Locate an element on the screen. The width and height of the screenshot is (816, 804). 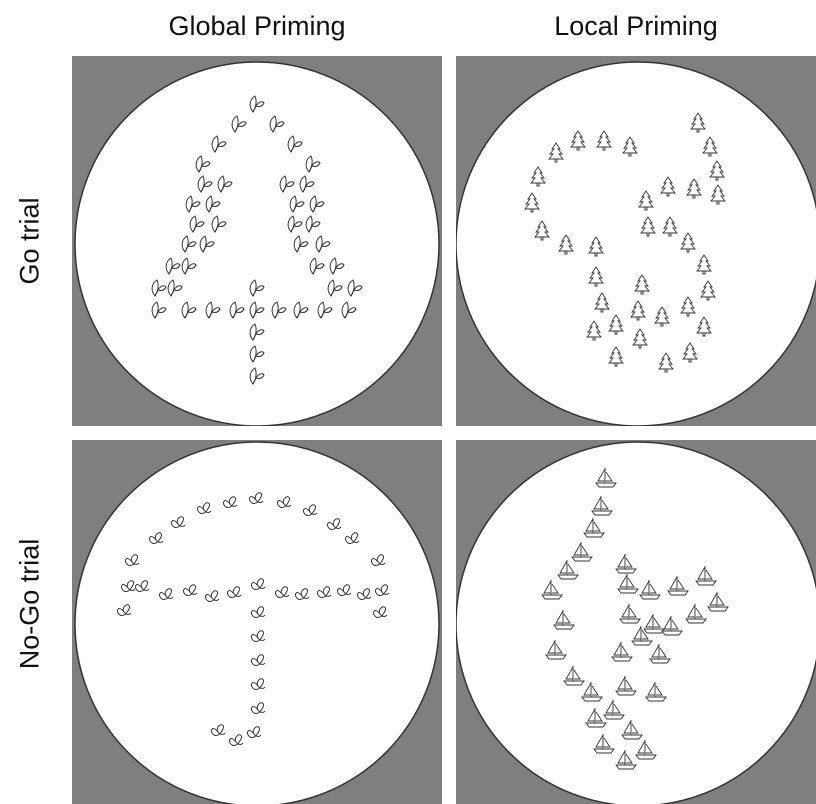
column-title-global-priming: Global Priming is located at coordinates (257, 26).